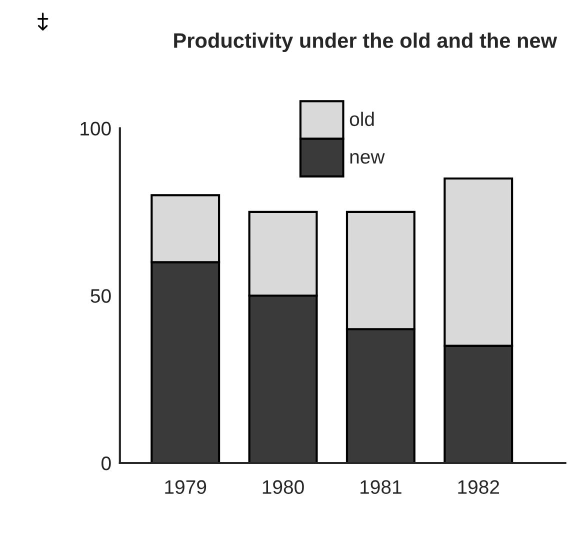 Image resolution: width=571 pixels, height=539 pixels. I want to click on x-tick-label: 1982, so click(479, 487).